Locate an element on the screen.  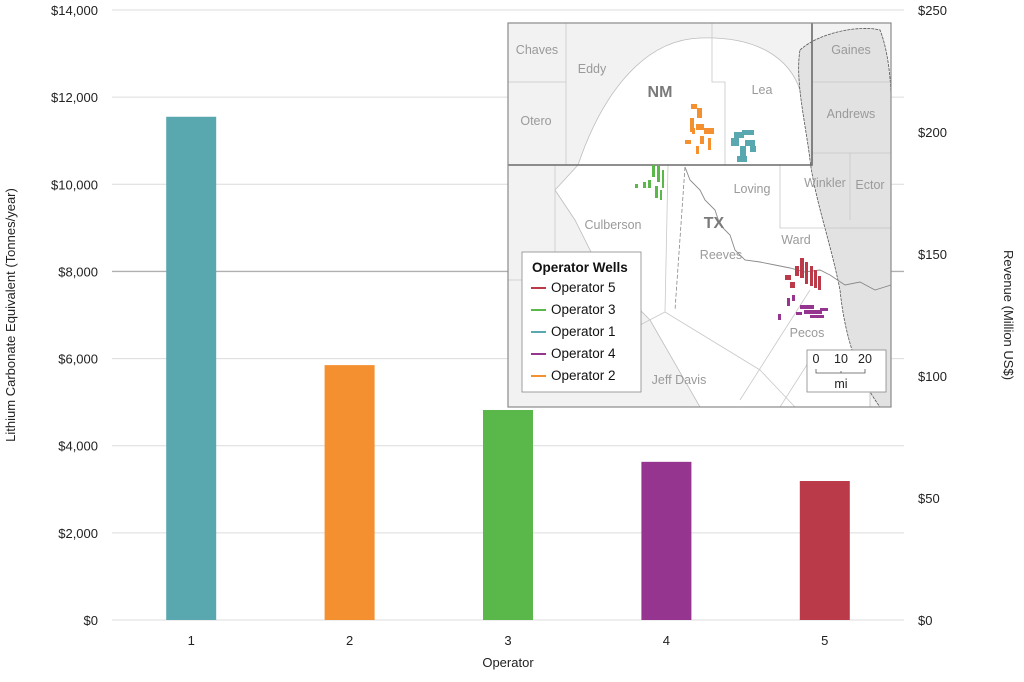
y2-axis-title: Revenue (Million US$) is located at coordinates (1008, 315).